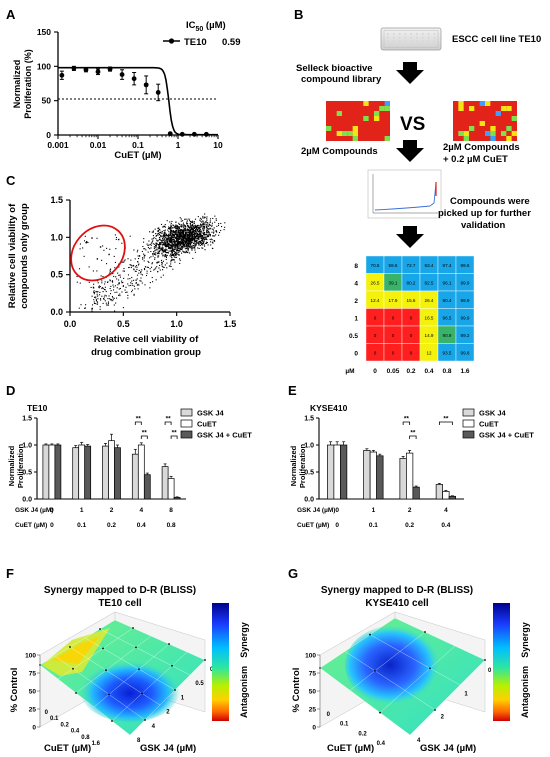  Describe the element at coordinates (384, 460) in the screenshot. I see `bar-chart-e: 0.00.51.01.5 ******` at that location.